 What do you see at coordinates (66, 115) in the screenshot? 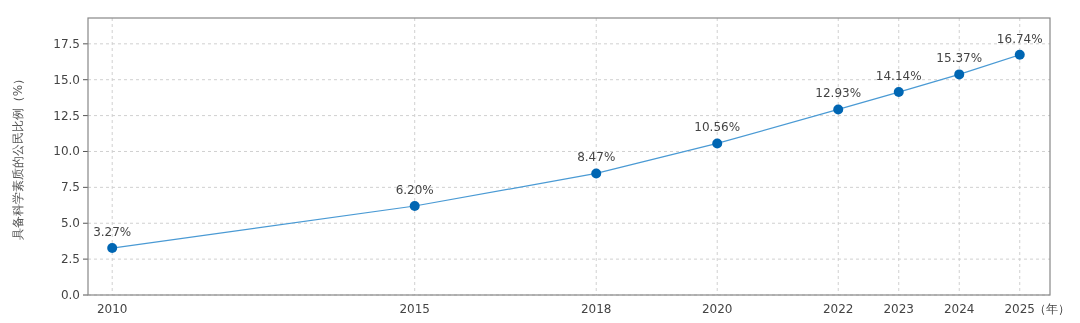
I see `y-tick-label: 12.5` at bounding box center [66, 115].